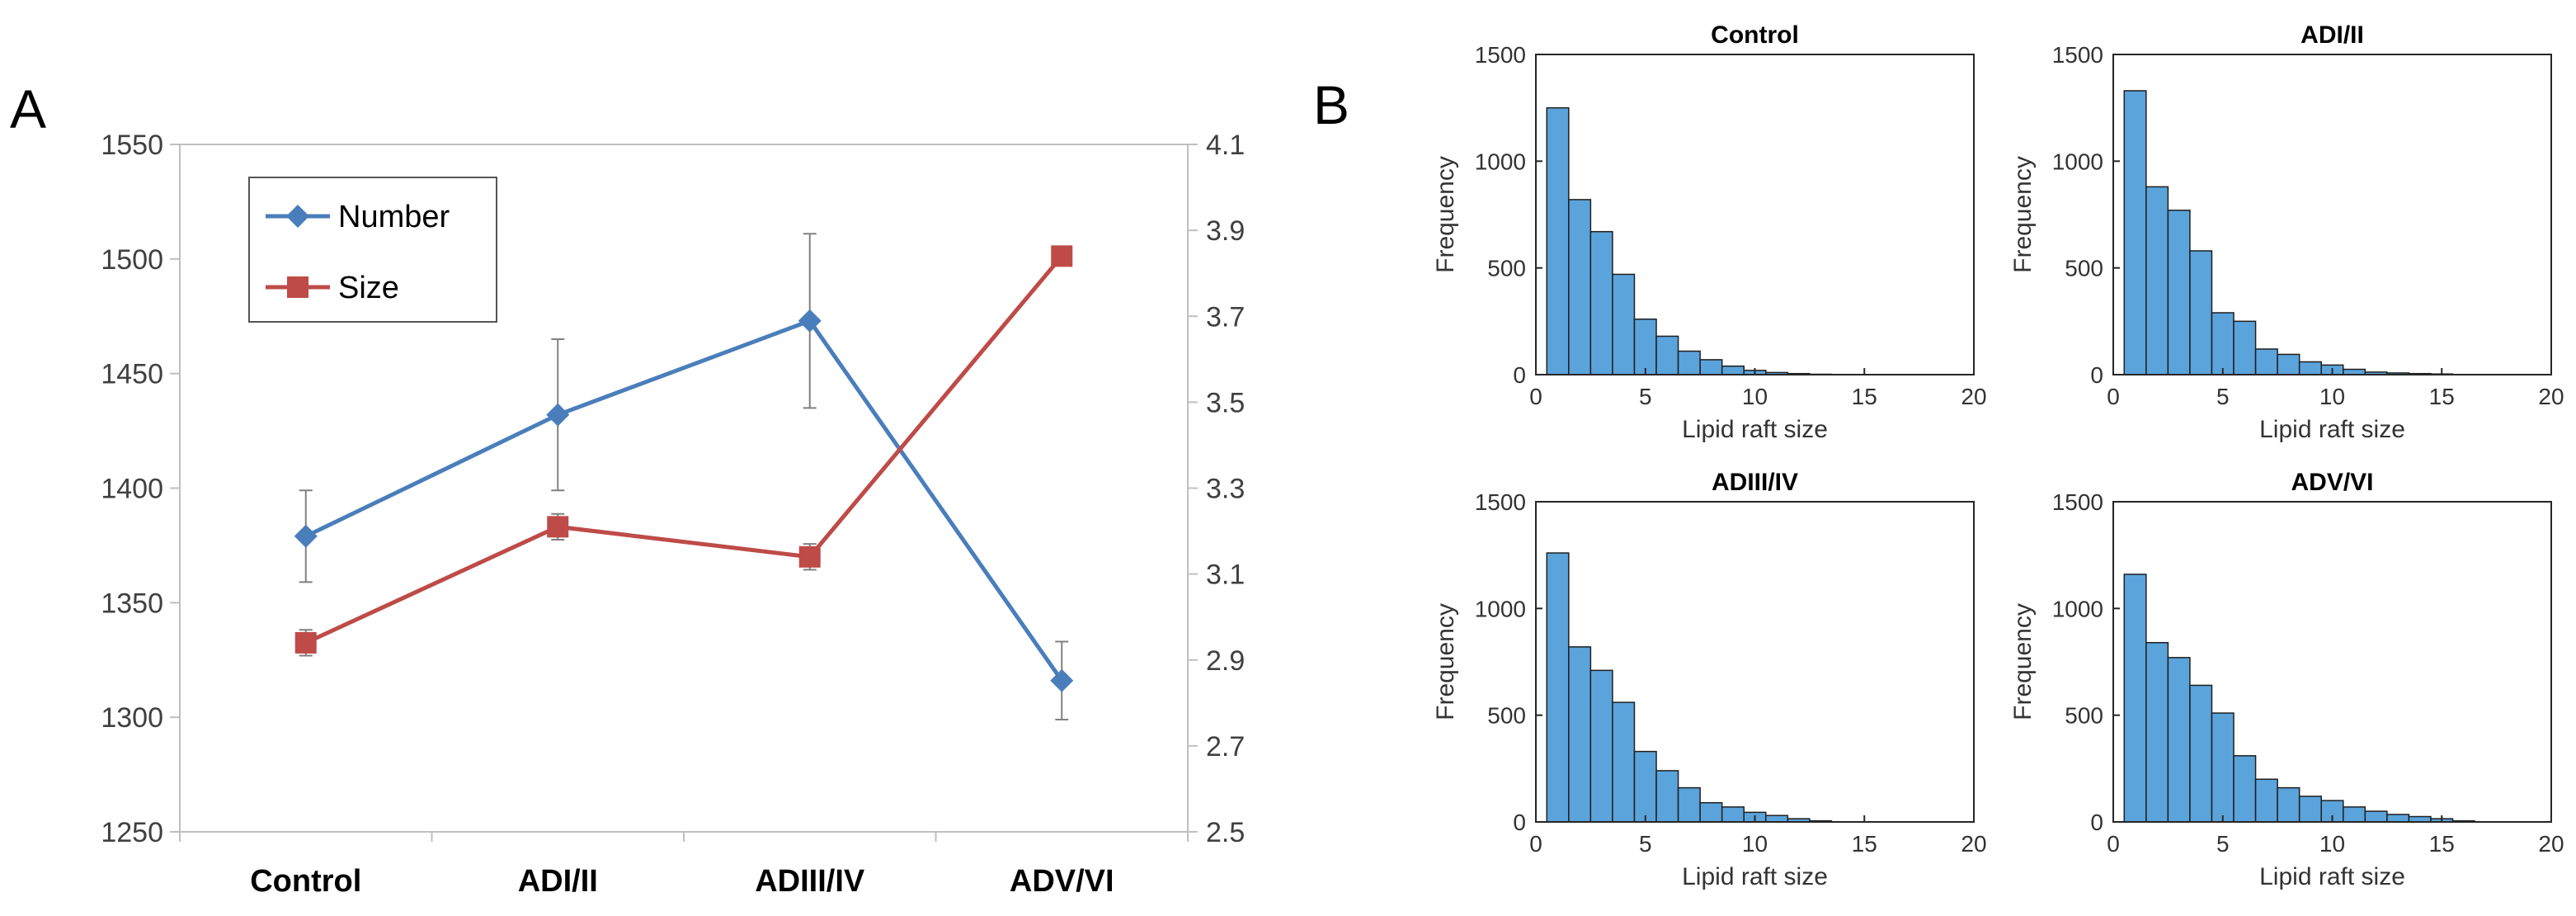 This screenshot has width=2576, height=916. I want to click on category-label: ADIII/IV, so click(810, 881).